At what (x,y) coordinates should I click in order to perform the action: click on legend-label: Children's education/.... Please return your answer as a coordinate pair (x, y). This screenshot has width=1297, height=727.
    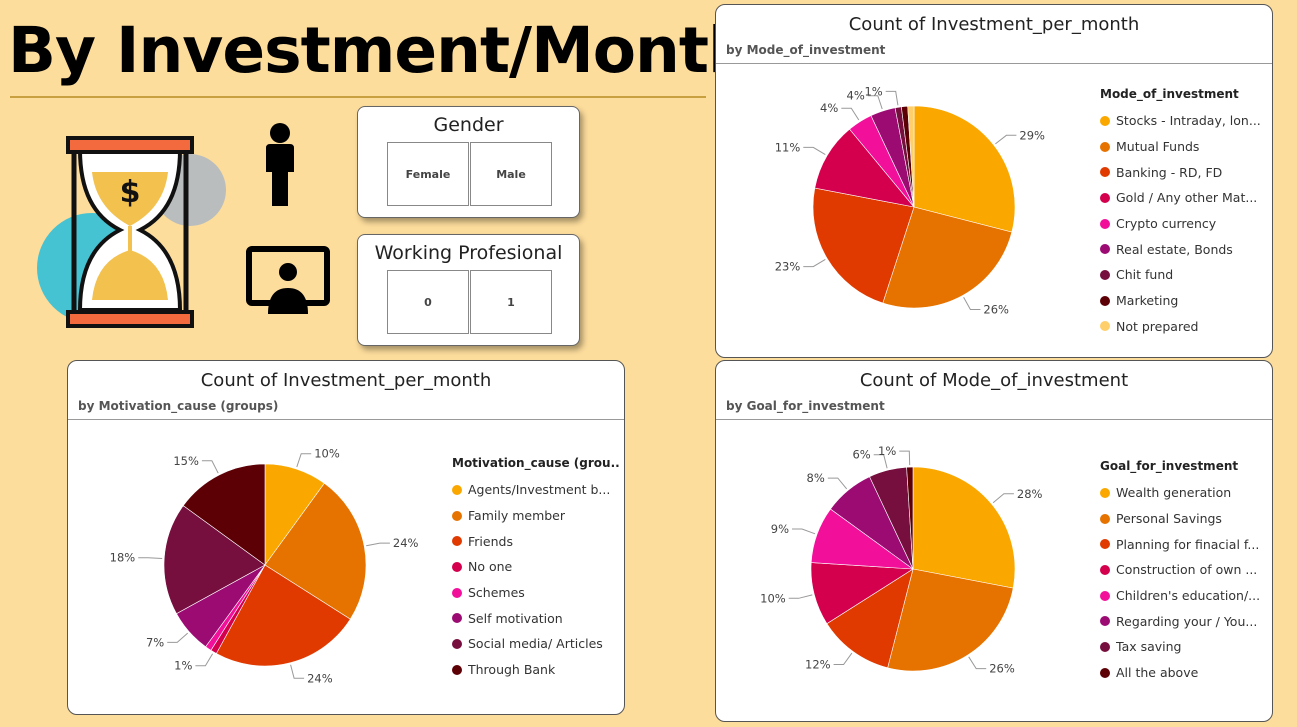
    Looking at the image, I should click on (1188, 596).